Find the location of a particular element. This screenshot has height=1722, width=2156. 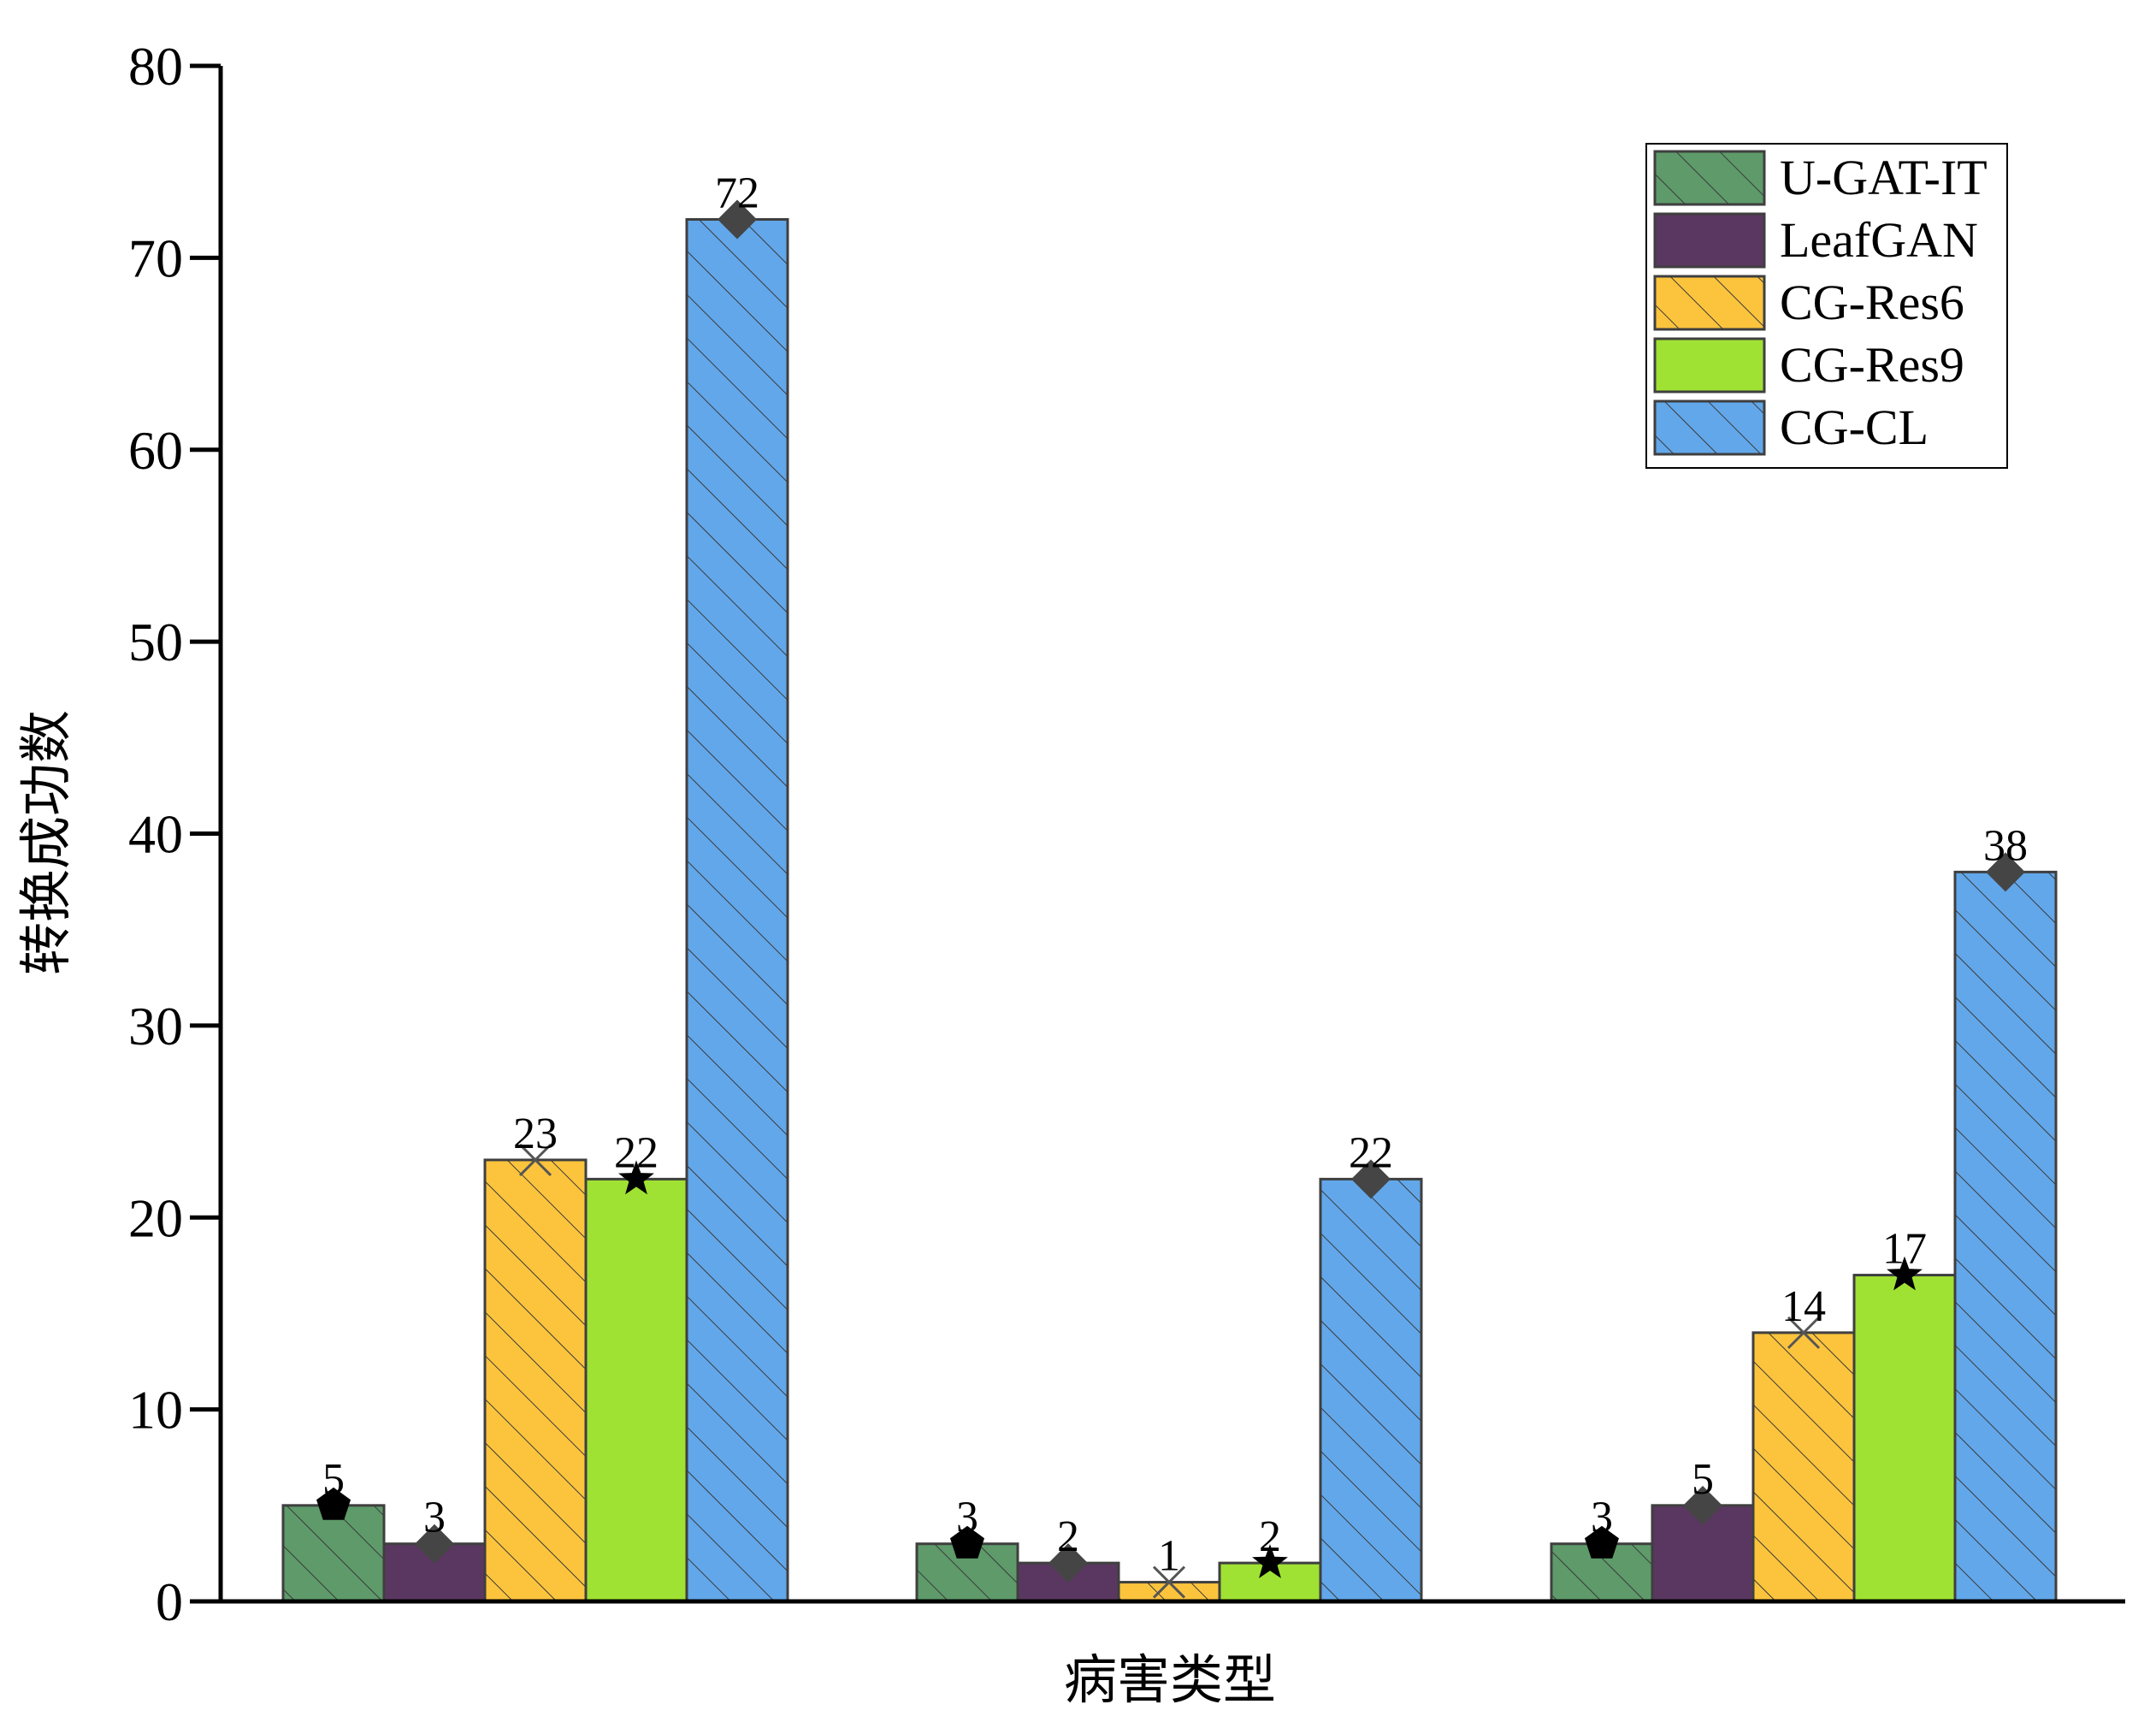

legend-label-2: CG-Res6 is located at coordinates (1872, 302).